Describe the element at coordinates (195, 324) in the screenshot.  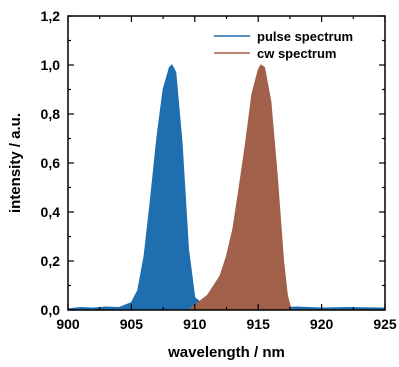
I see `x-tick-label: 910` at that location.